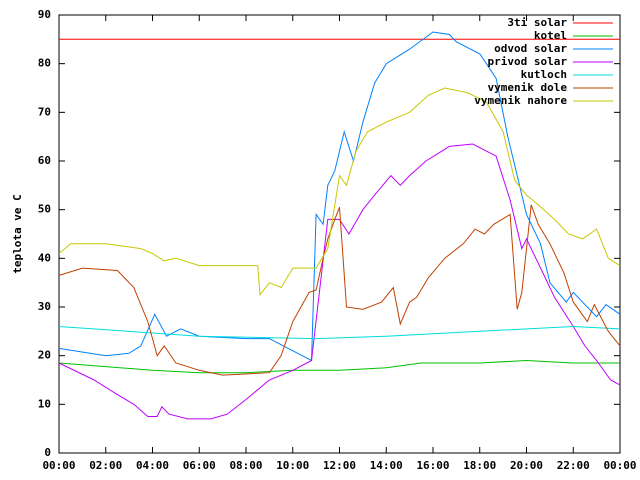 Image resolution: width=640 pixels, height=480 pixels. I want to click on y-tick-label: 30, so click(44, 306).